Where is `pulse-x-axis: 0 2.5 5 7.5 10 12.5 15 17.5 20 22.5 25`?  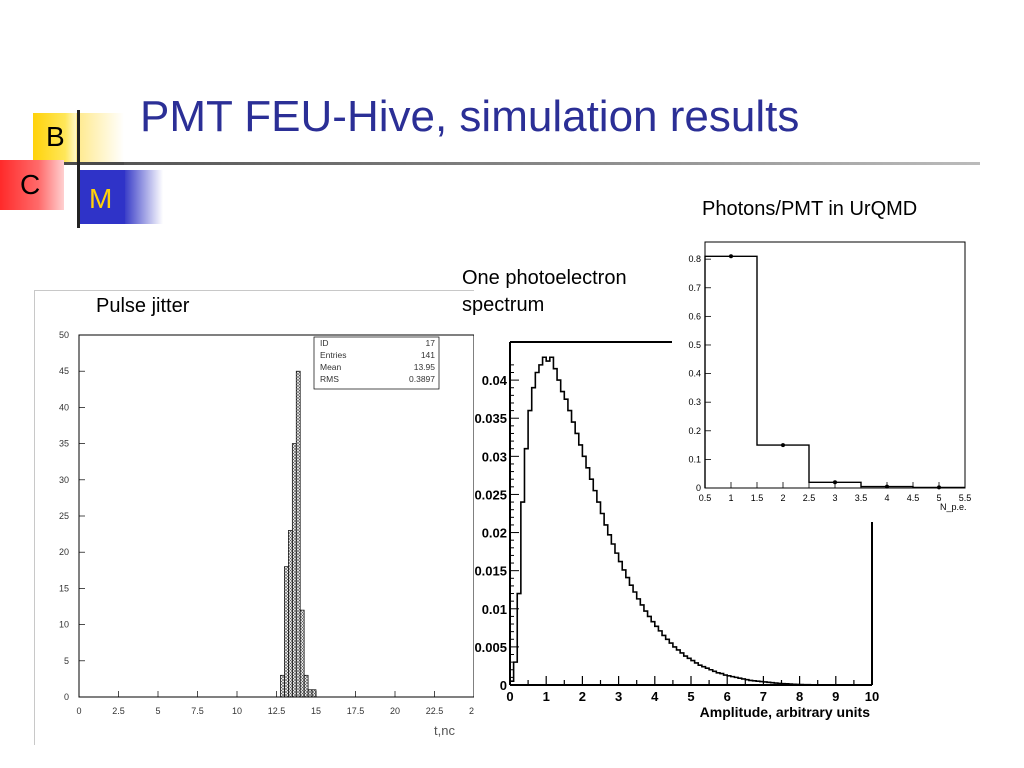
pulse-x-axis: 0 2.5 5 7.5 10 12.5 15 17.5 20 22.5 25 is located at coordinates (275, 703).